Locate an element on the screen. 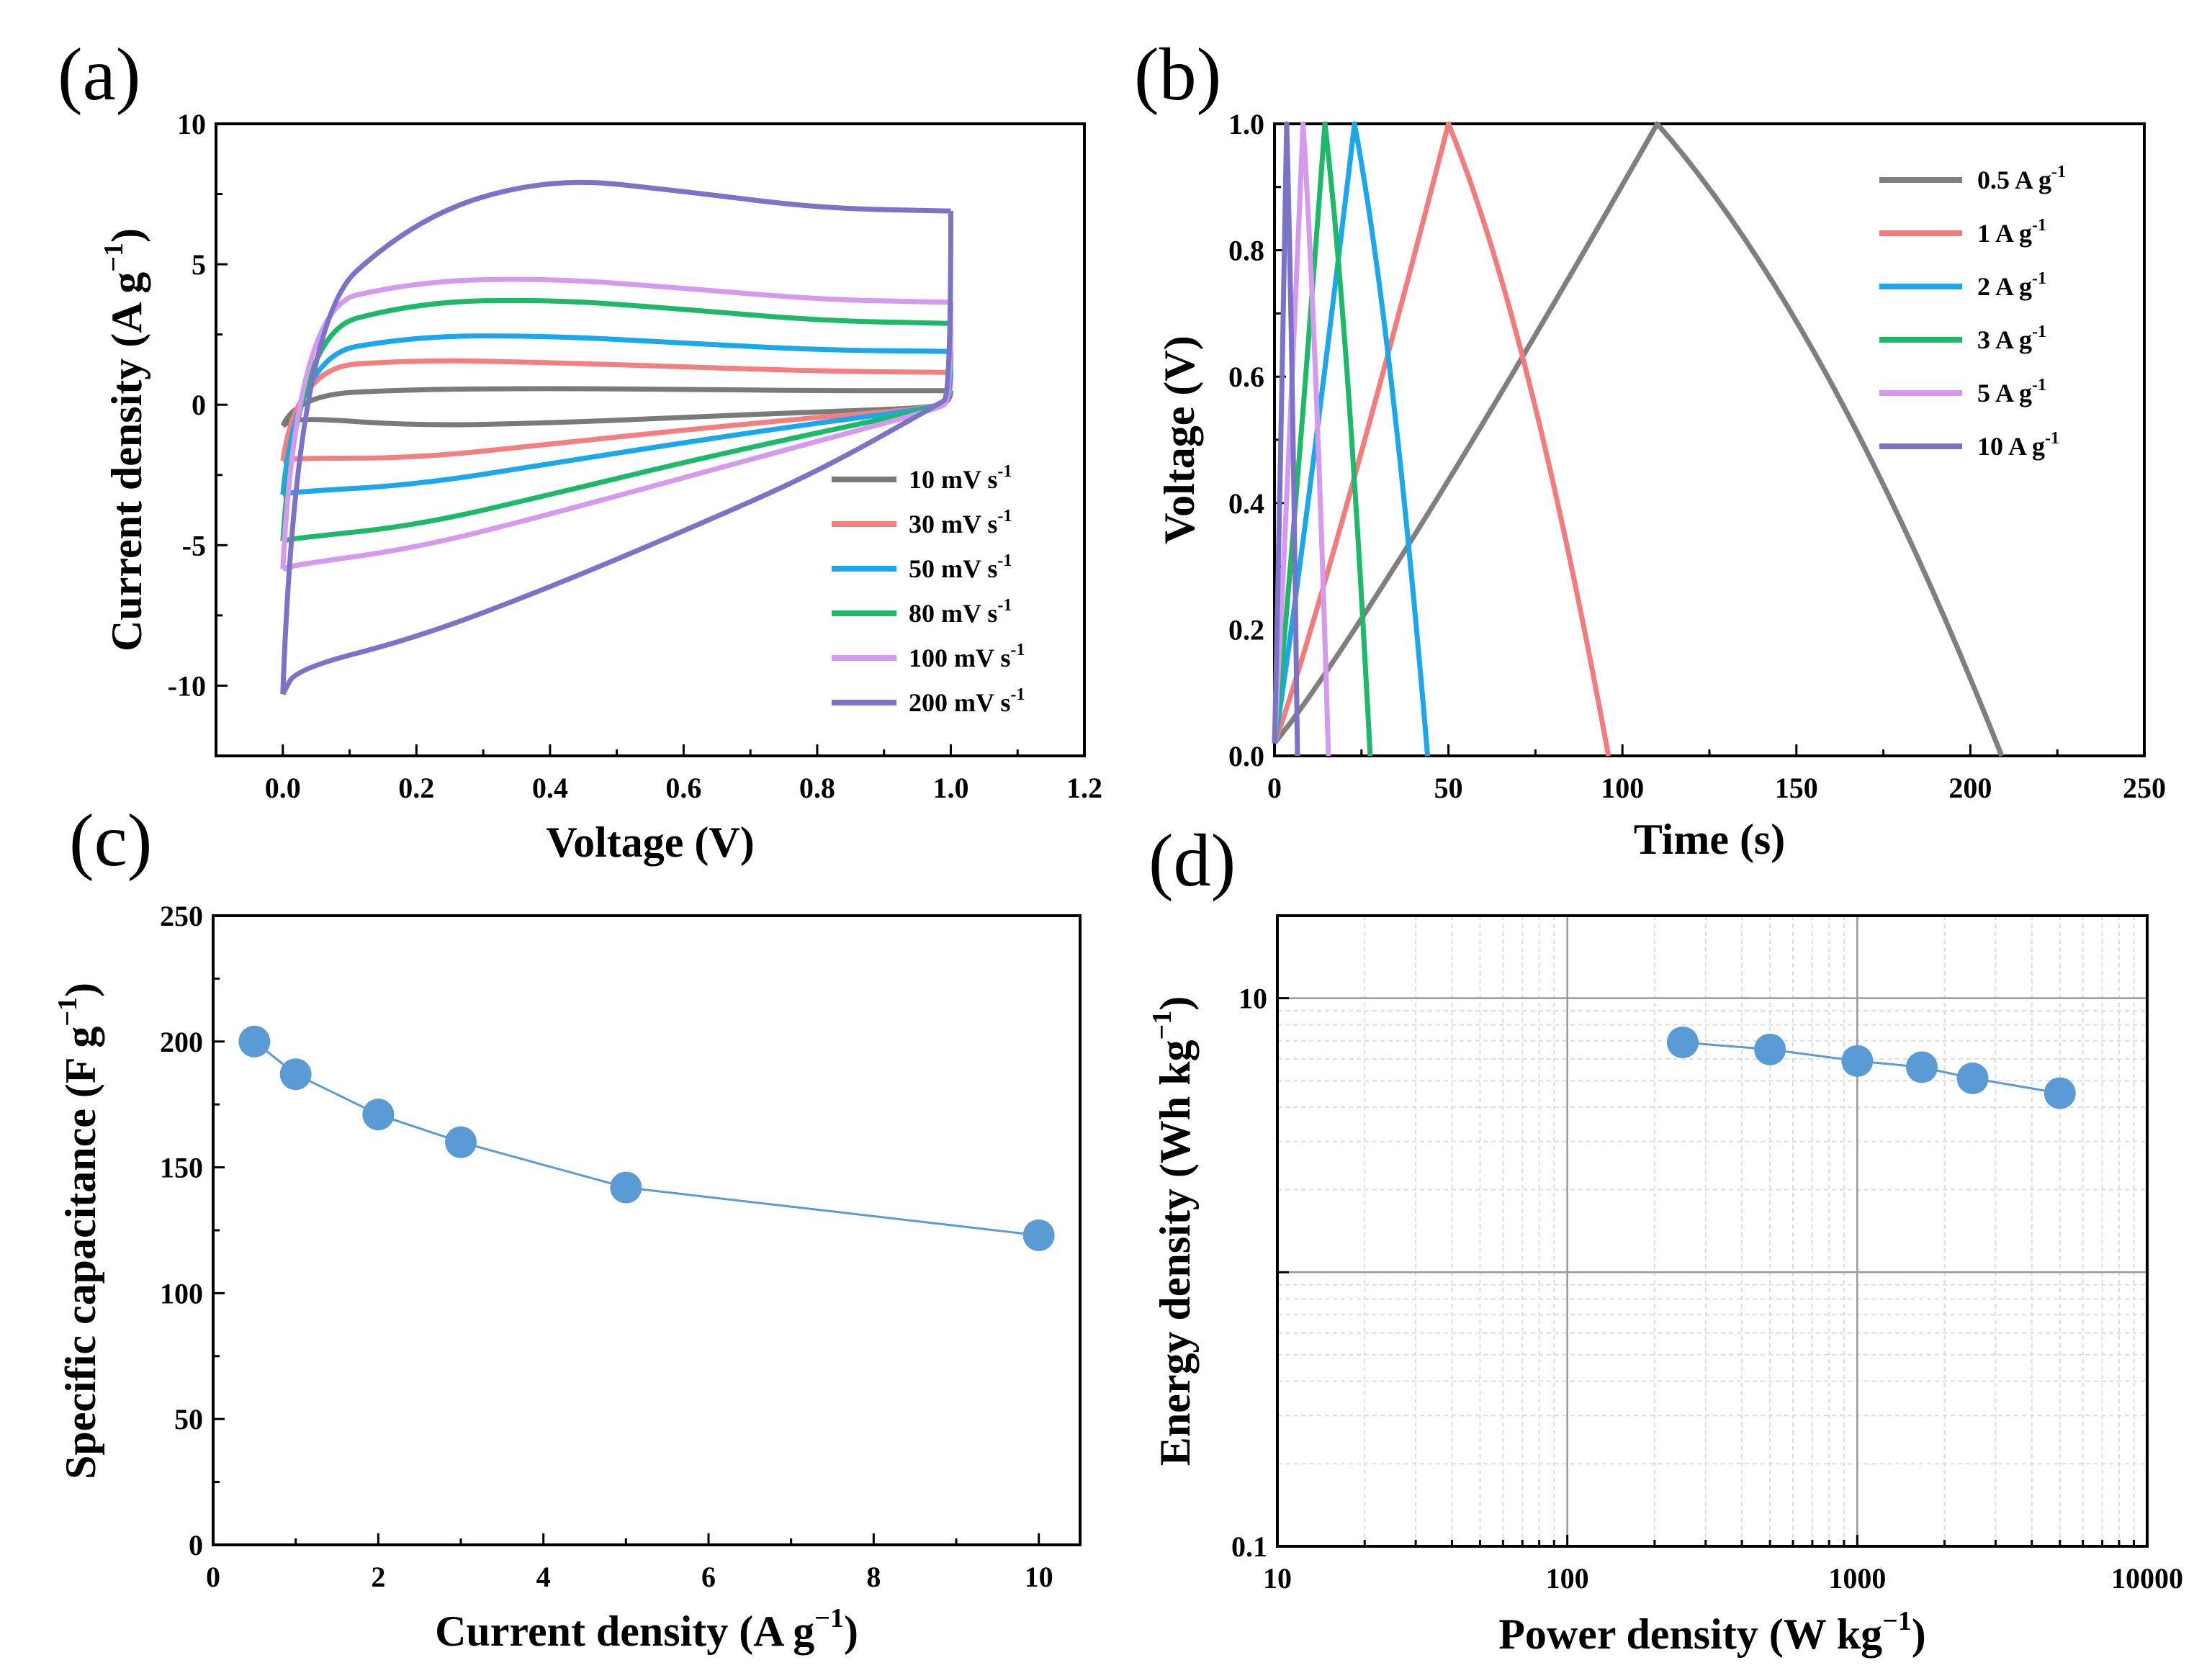 The height and width of the screenshot is (1673, 2212). y-tick-label: 50 is located at coordinates (188, 1419).